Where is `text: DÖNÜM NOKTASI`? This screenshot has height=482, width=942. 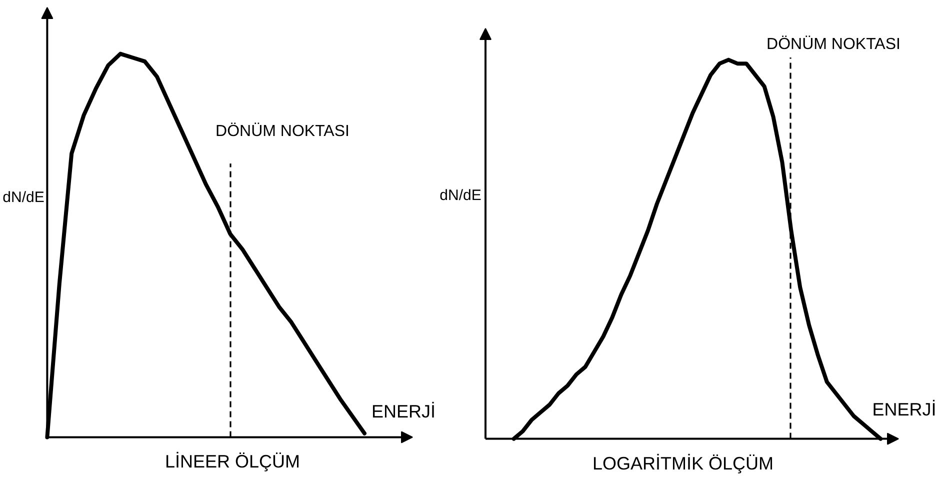
text: DÖNÜM NOKTASI is located at coordinates (833, 44).